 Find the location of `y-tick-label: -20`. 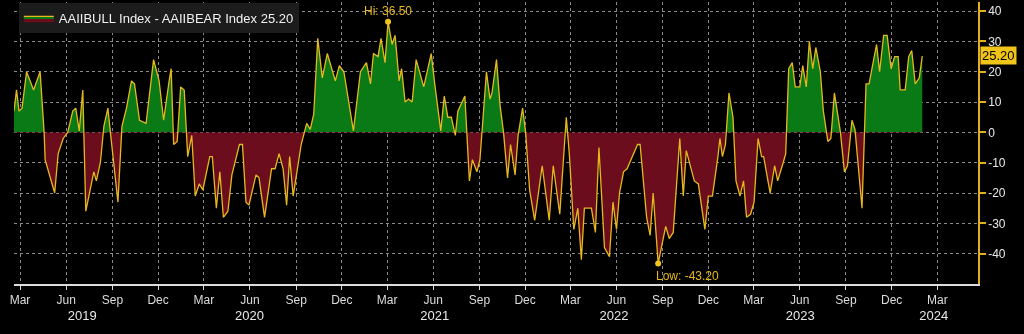

y-tick-label: -20 is located at coordinates (997, 193).